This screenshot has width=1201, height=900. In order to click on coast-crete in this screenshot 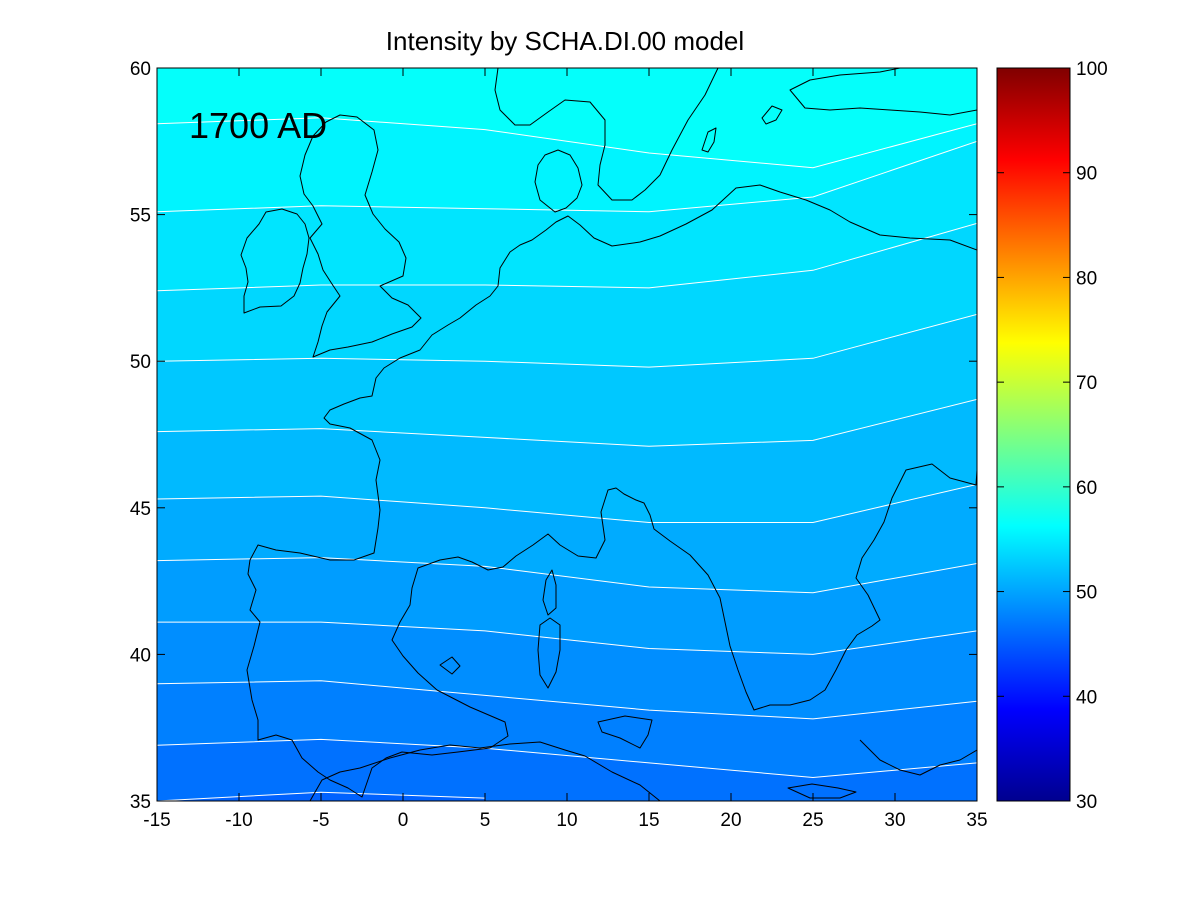, I will do `click(822, 791)`.